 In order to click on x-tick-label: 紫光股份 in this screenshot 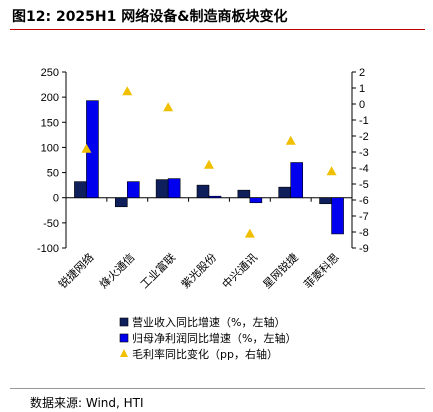, I will do `click(198, 270)`.